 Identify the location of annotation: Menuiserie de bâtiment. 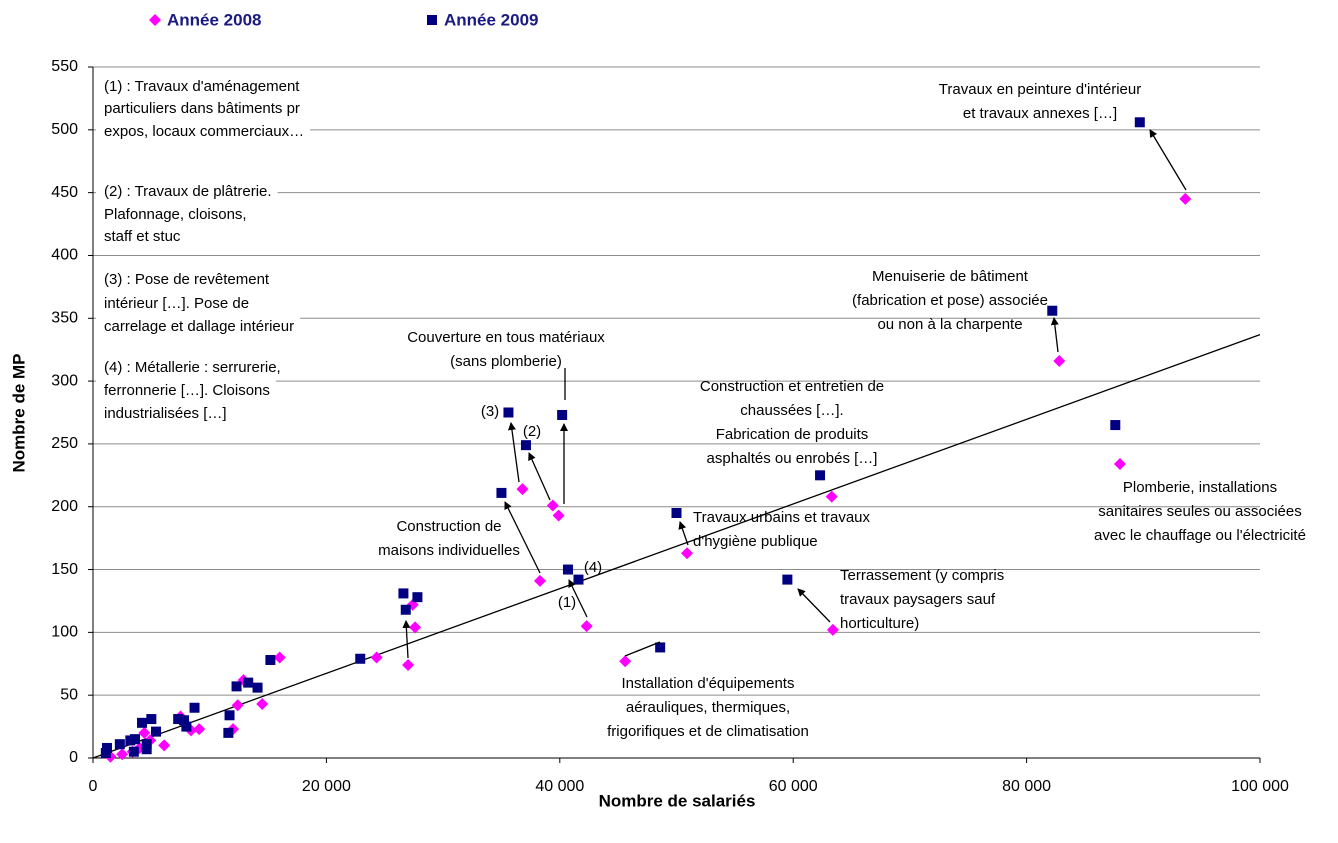
(950, 276).